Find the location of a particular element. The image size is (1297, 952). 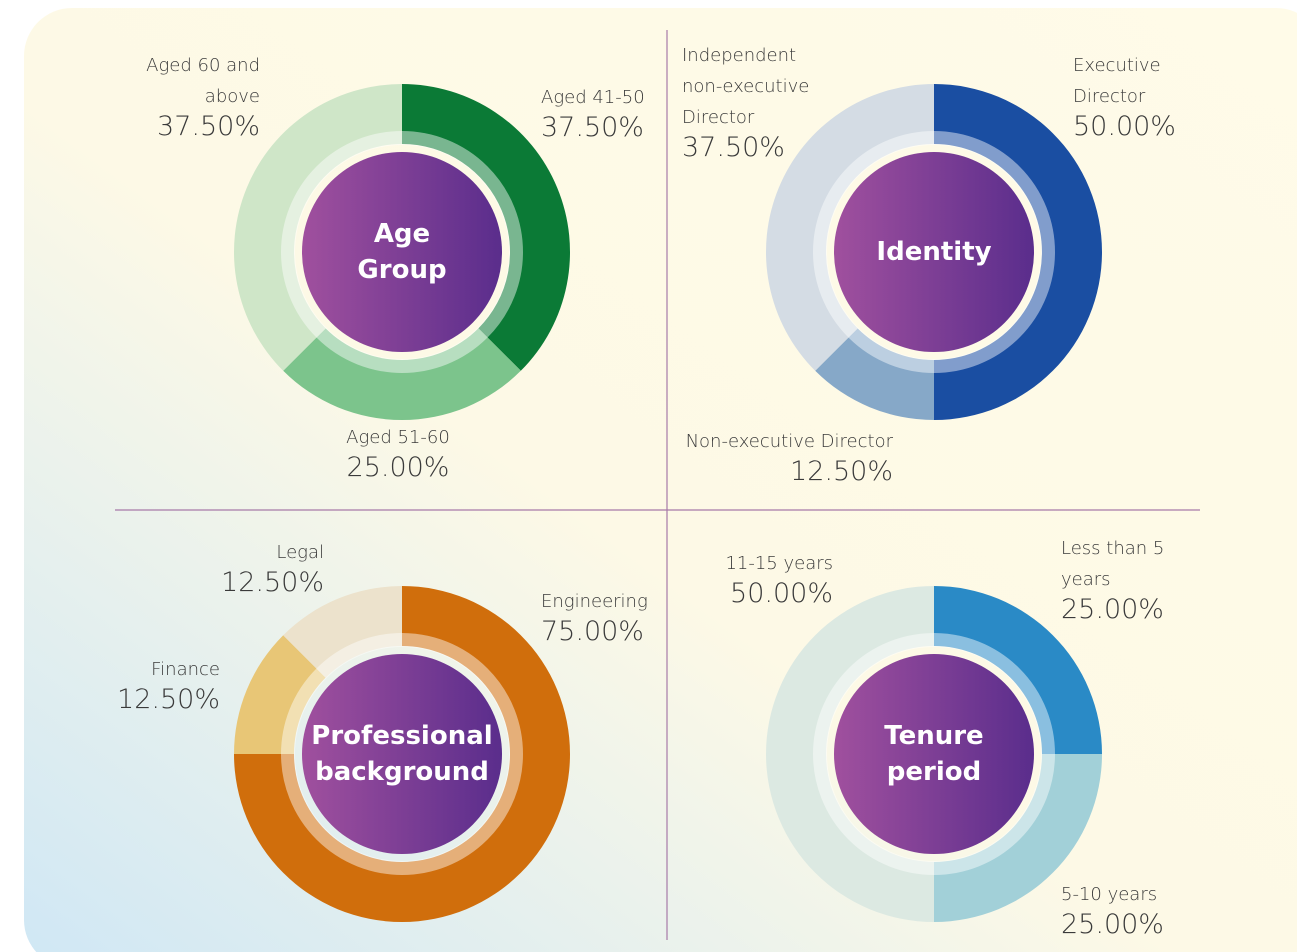

category-name: Independent non-executive Director is located at coordinates (746, 86).